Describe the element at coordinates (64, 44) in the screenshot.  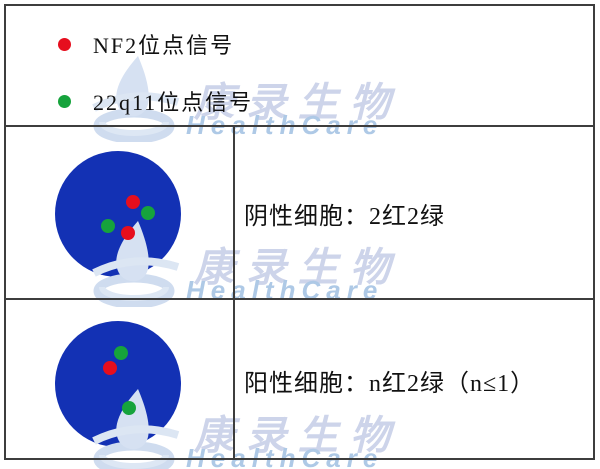
I see `red-signal-dot-icon` at that location.